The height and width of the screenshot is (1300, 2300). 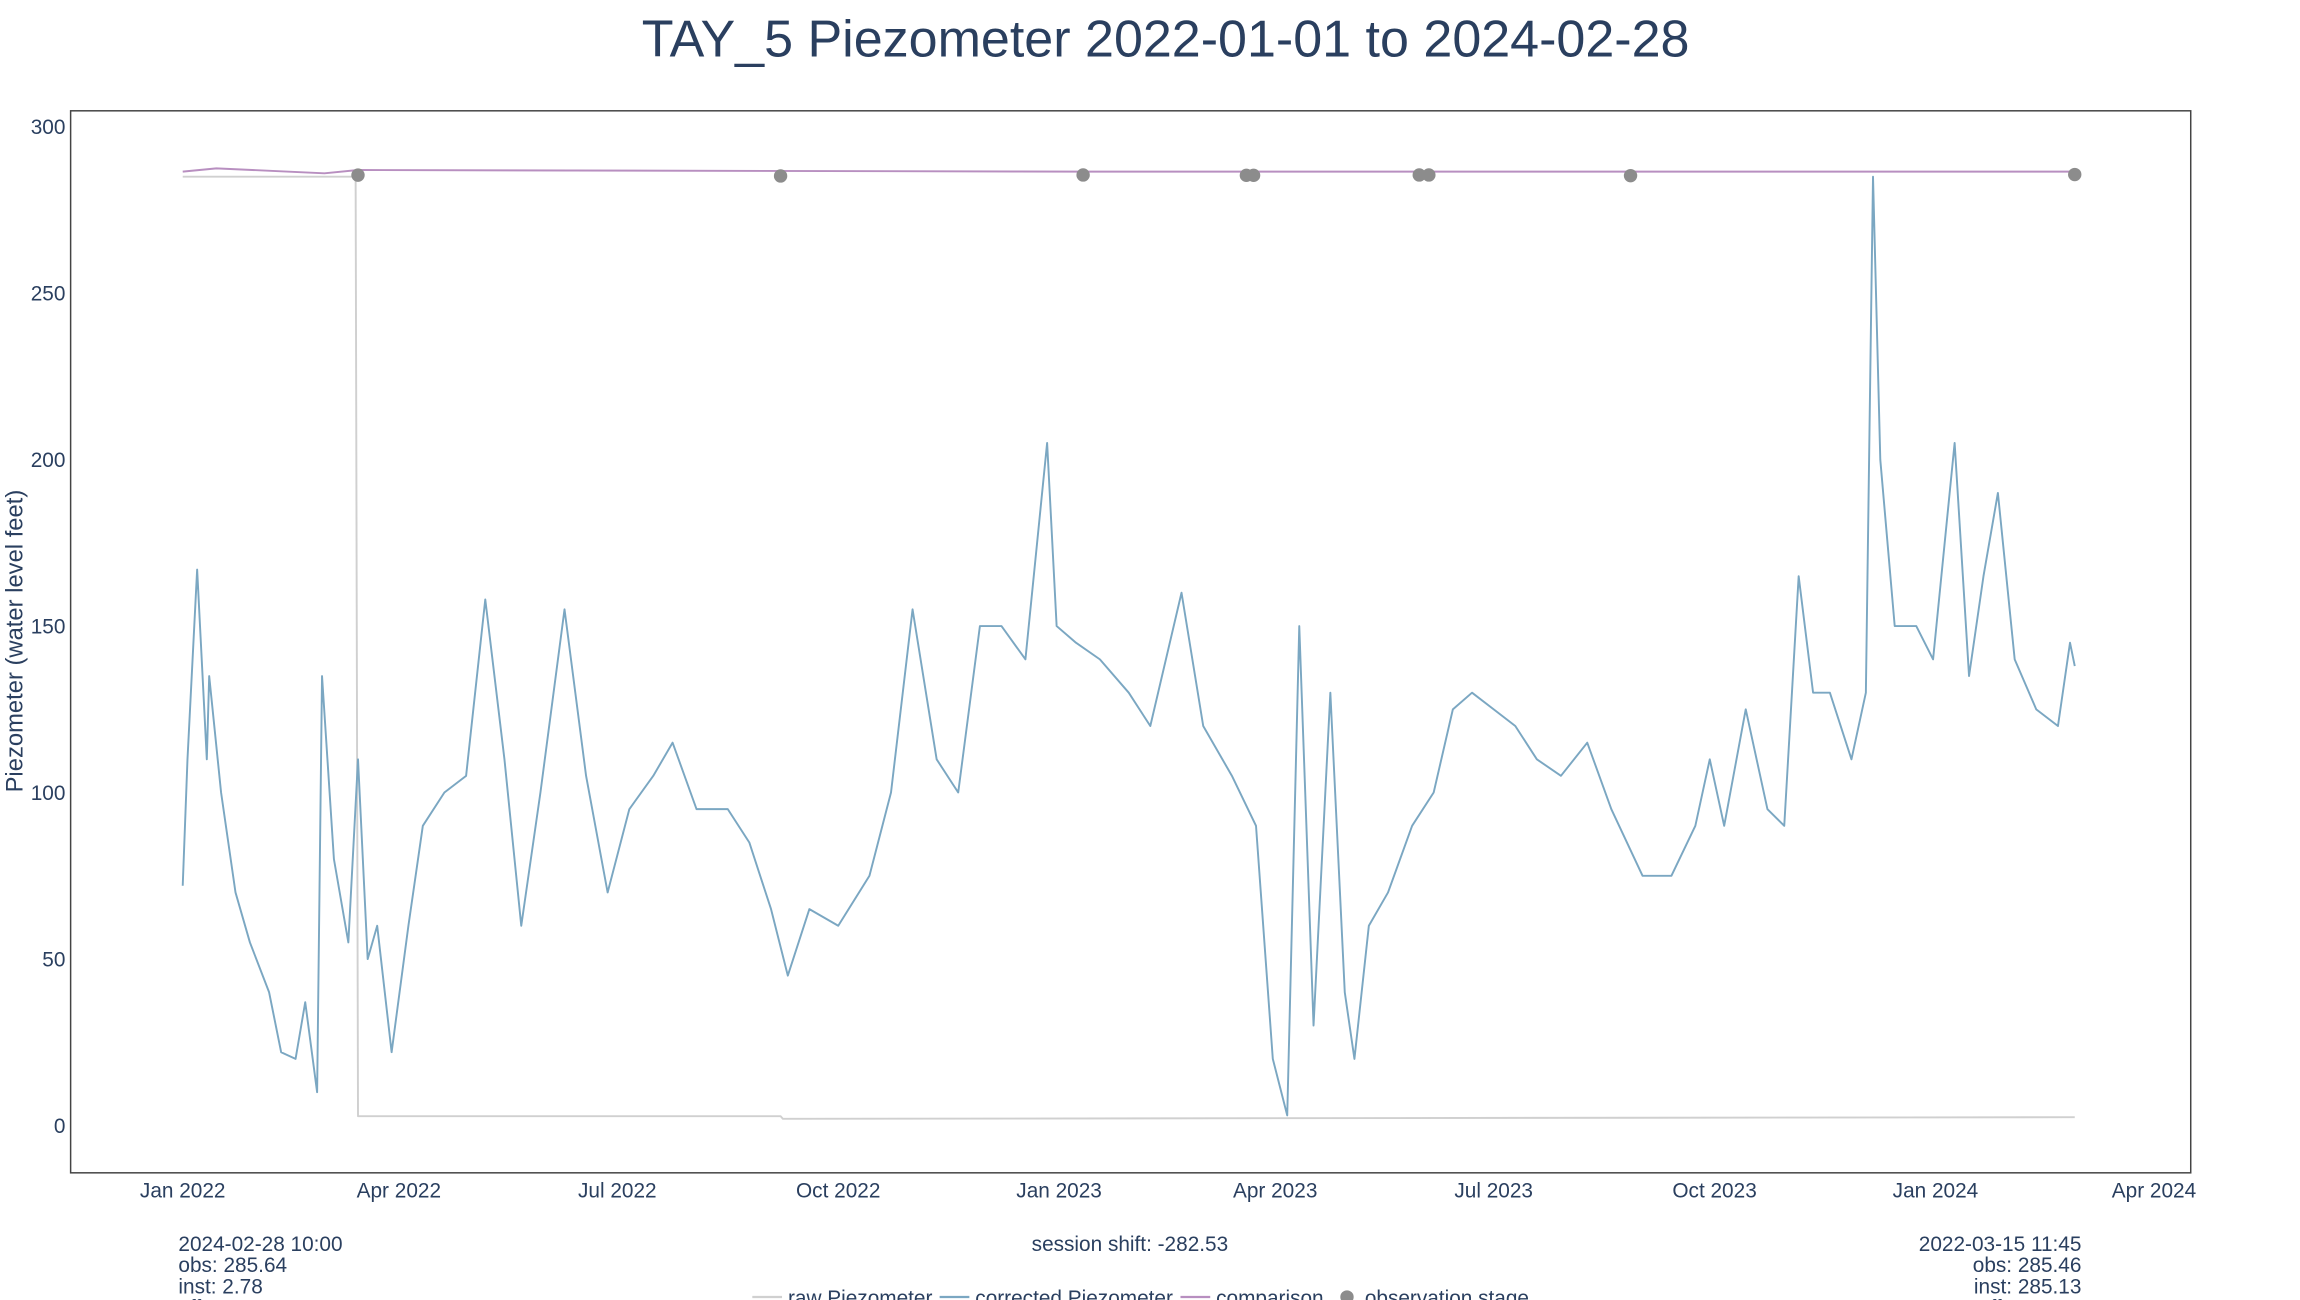 I want to click on y-tick-label: 250, so click(x=48, y=294).